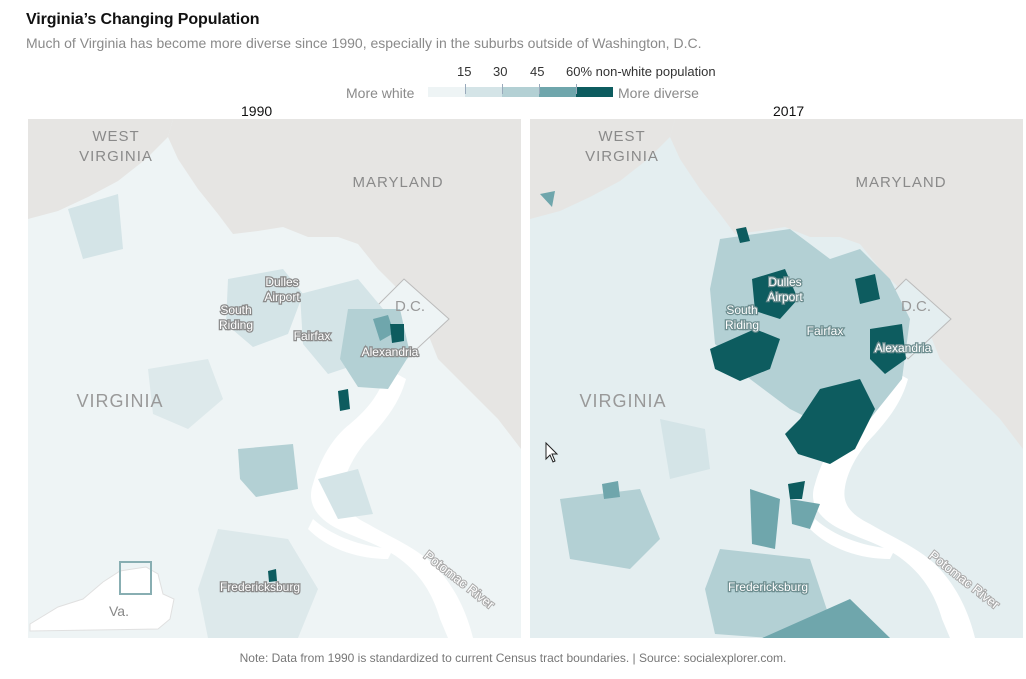 The image size is (1026, 679). Describe the element at coordinates (513, 73) in the screenshot. I see `legend-ticks: 15 30 45 60% non-white population` at that location.